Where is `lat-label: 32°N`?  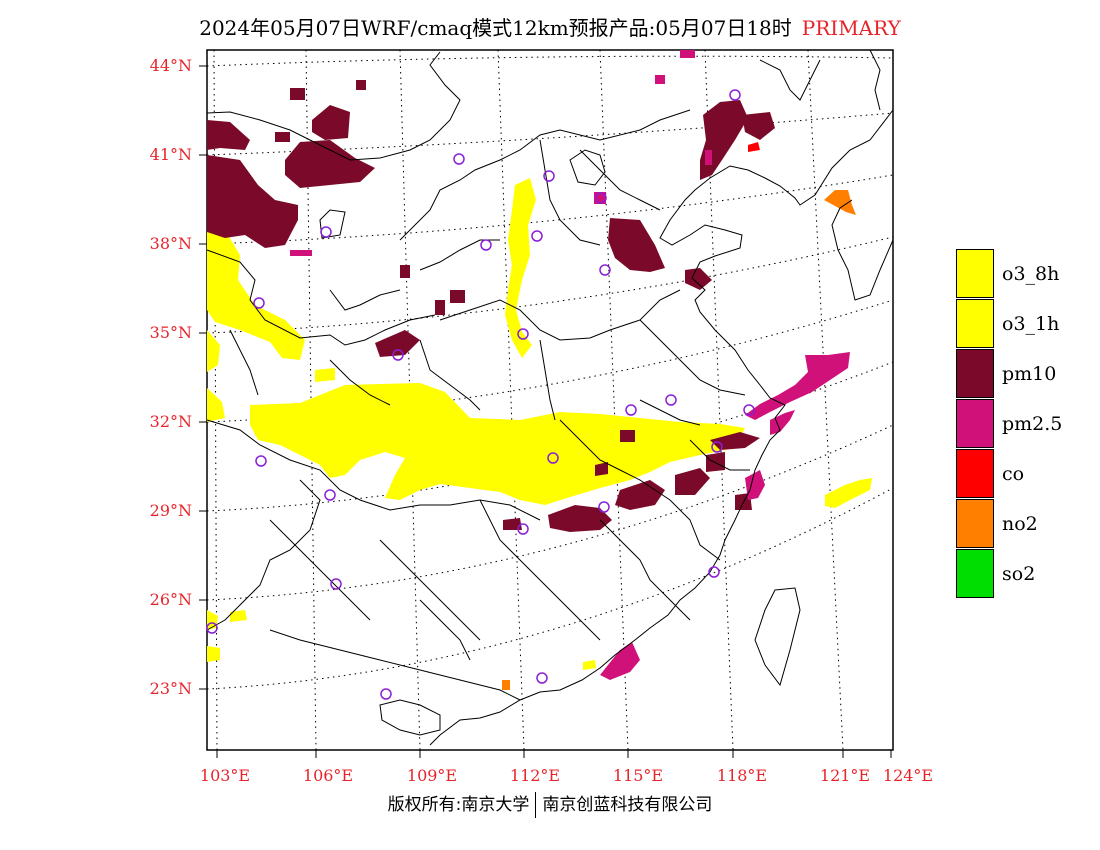
lat-label: 32°N is located at coordinates (170, 421).